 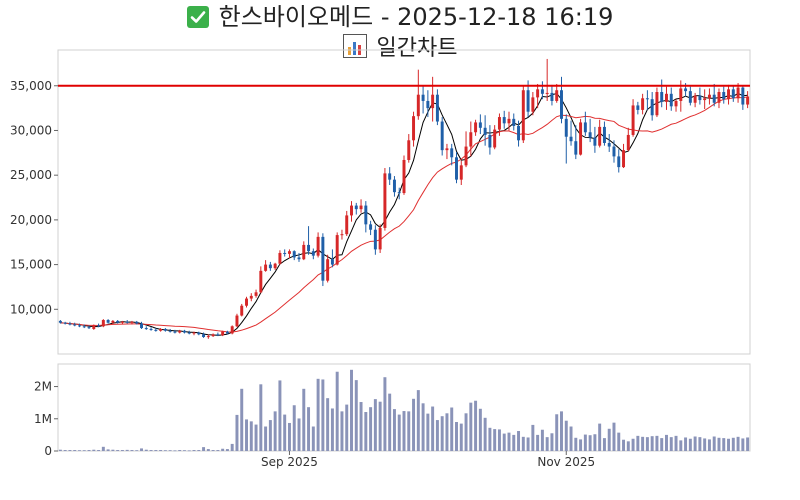 I want to click on check-mark-icon, so click(x=197, y=17).